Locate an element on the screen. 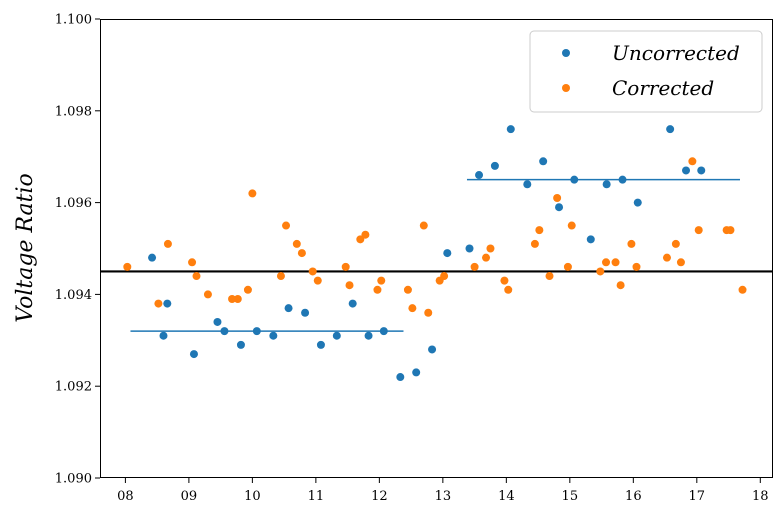  x-tick-label: 16 is located at coordinates (633, 496).